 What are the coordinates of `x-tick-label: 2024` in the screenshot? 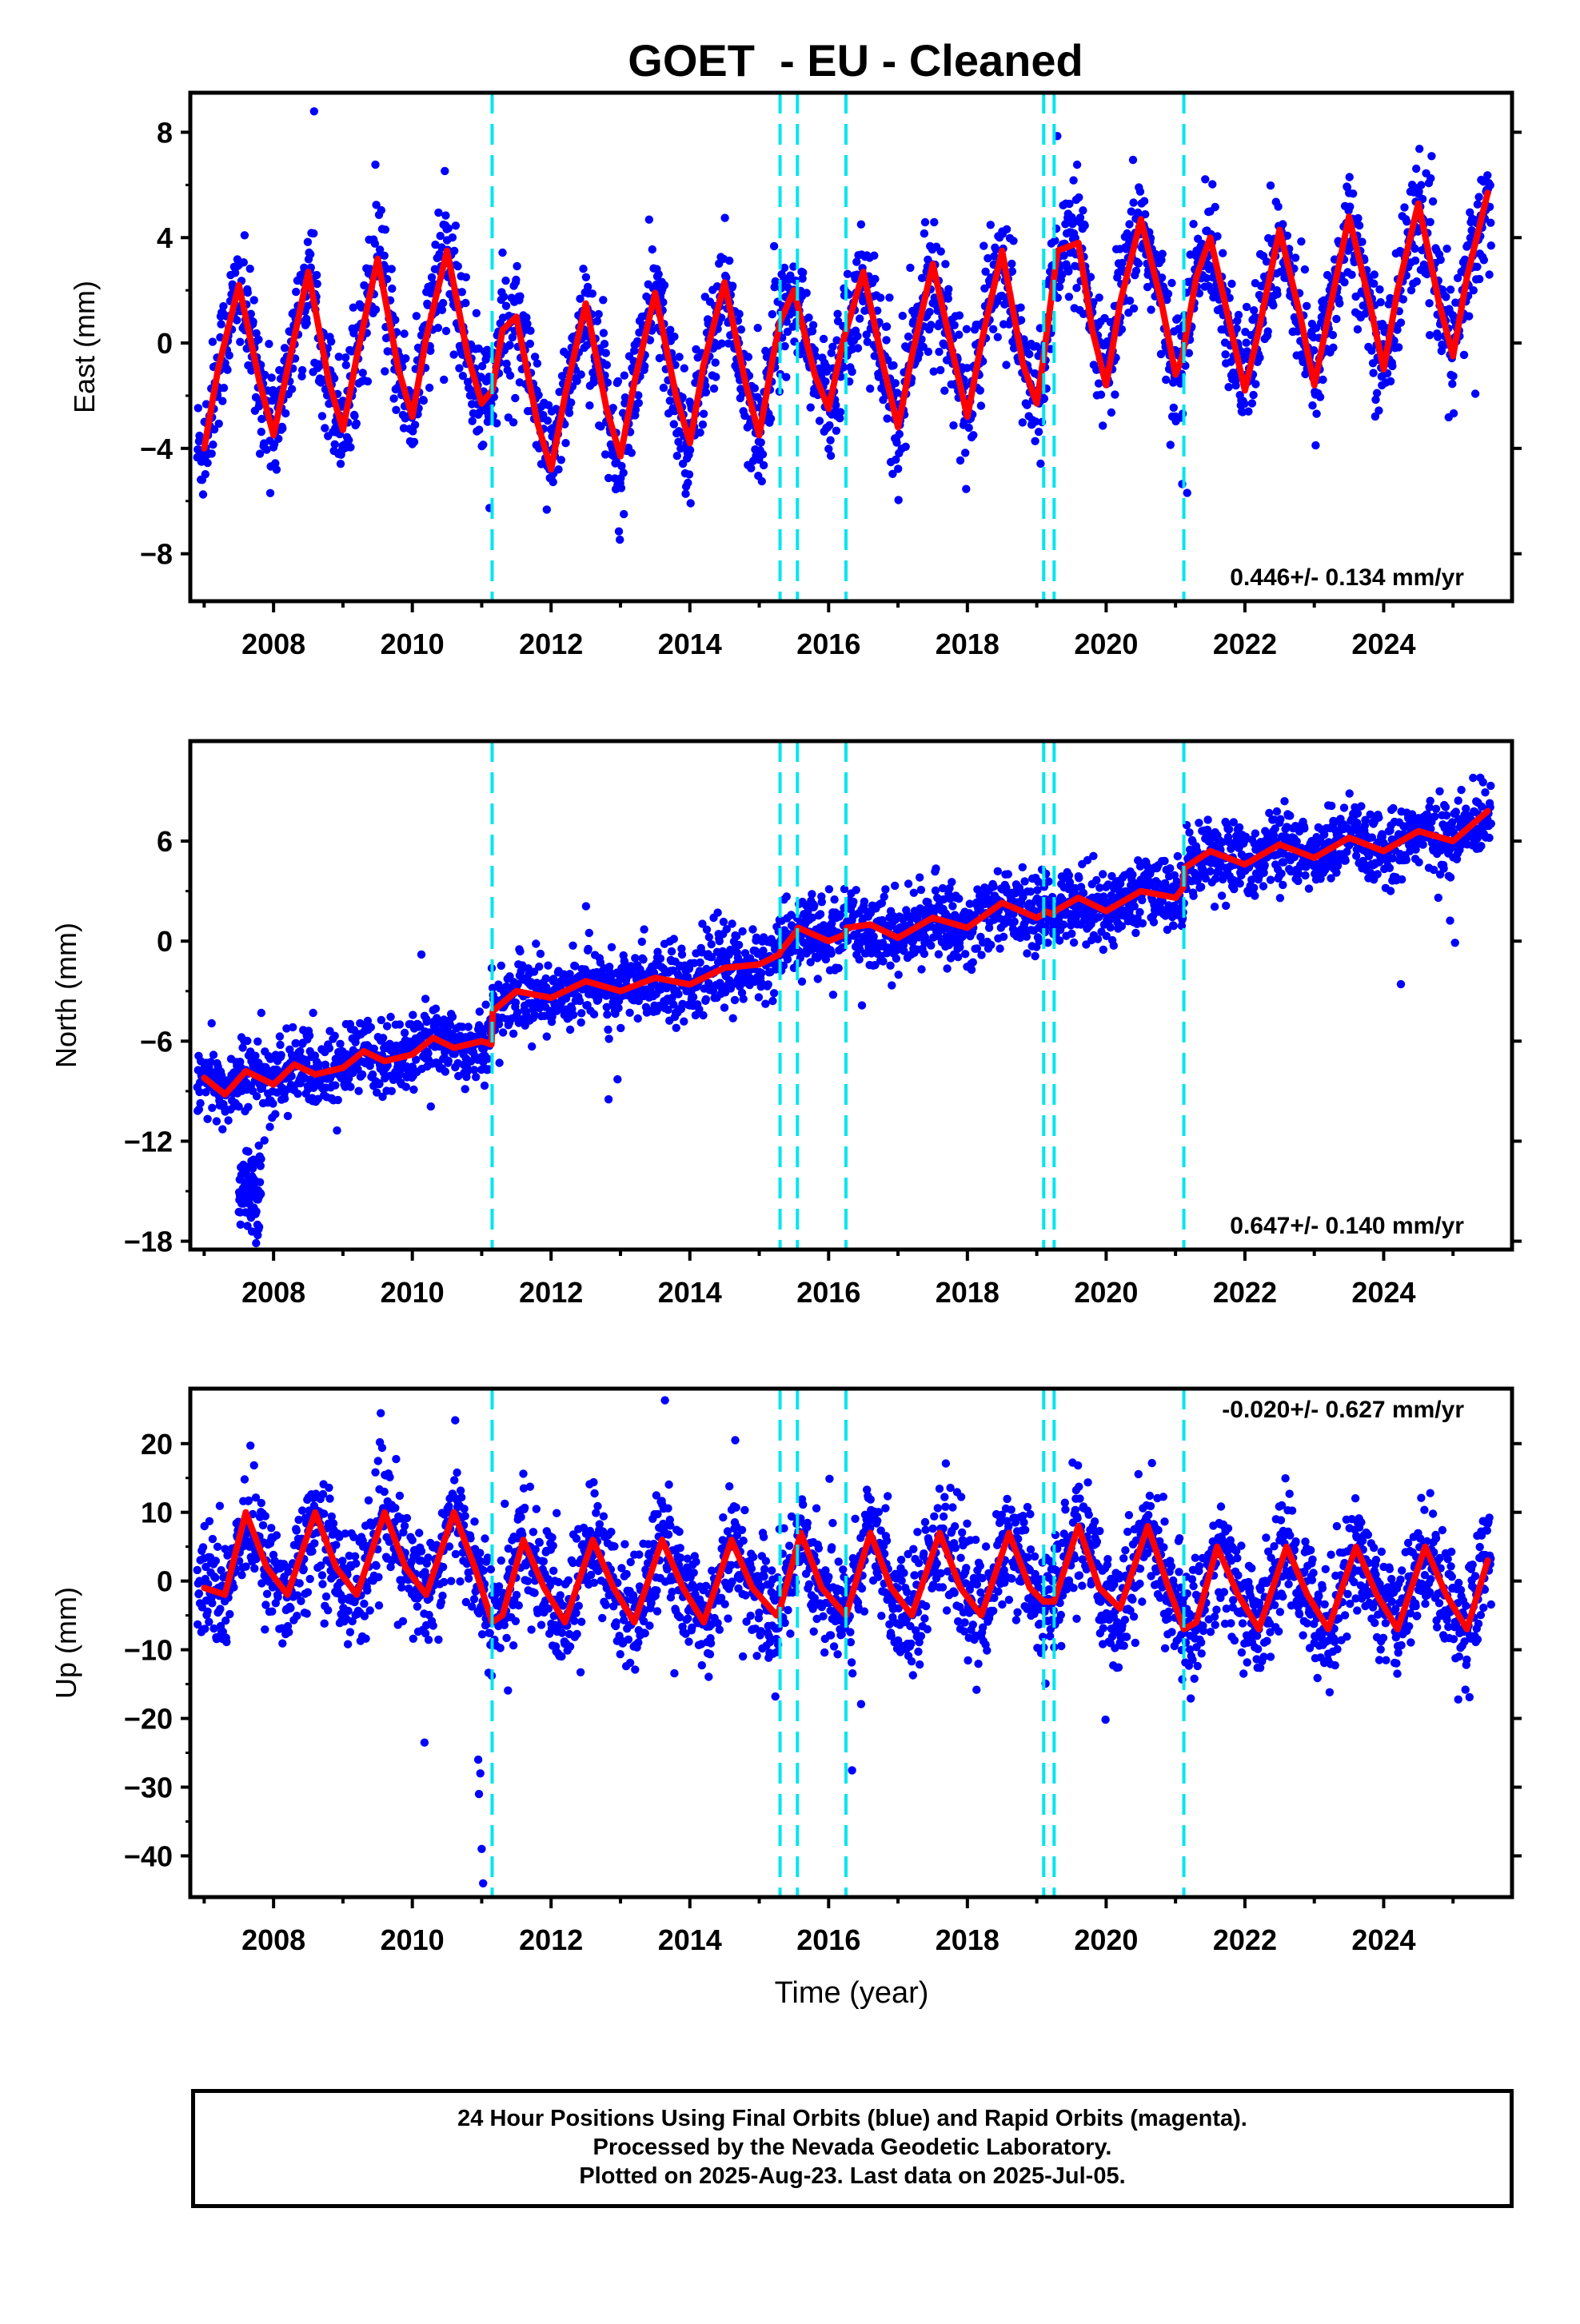 It's located at (1383, 644).